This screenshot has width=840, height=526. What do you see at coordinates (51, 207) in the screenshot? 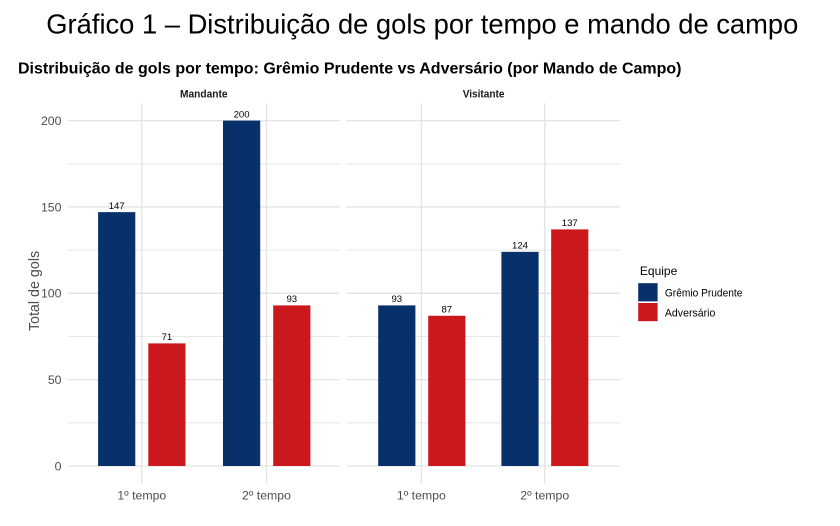
I see `svg-text: 150` at bounding box center [51, 207].